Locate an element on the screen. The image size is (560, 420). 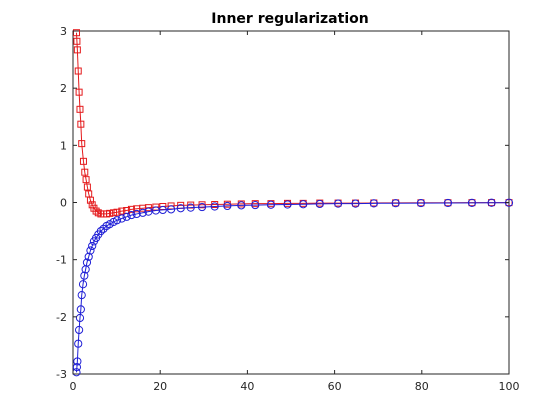
y-tick-label: -3 is located at coordinates (61, 374).